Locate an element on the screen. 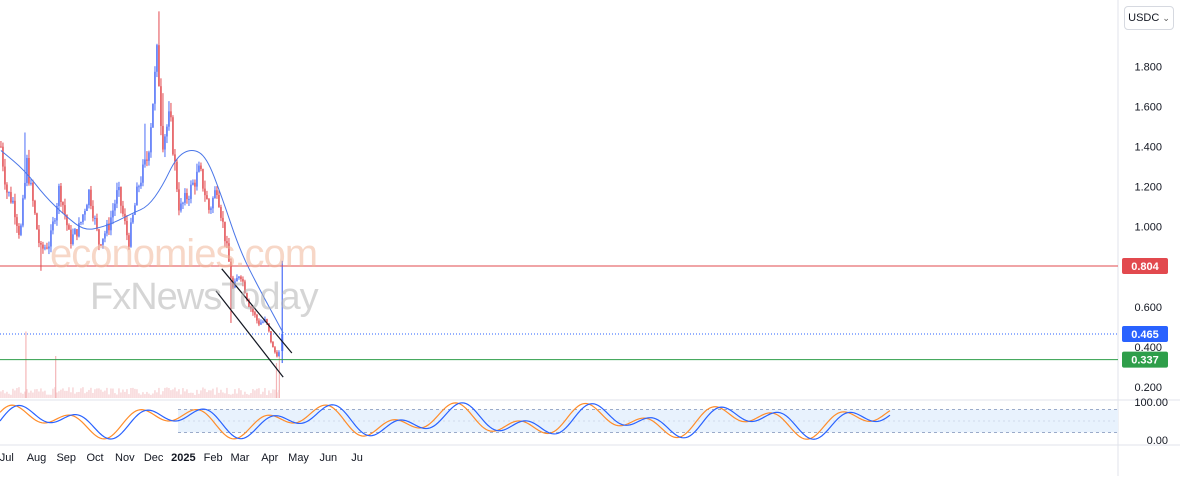  y-tick-label: 1.000 is located at coordinates (1148, 228).